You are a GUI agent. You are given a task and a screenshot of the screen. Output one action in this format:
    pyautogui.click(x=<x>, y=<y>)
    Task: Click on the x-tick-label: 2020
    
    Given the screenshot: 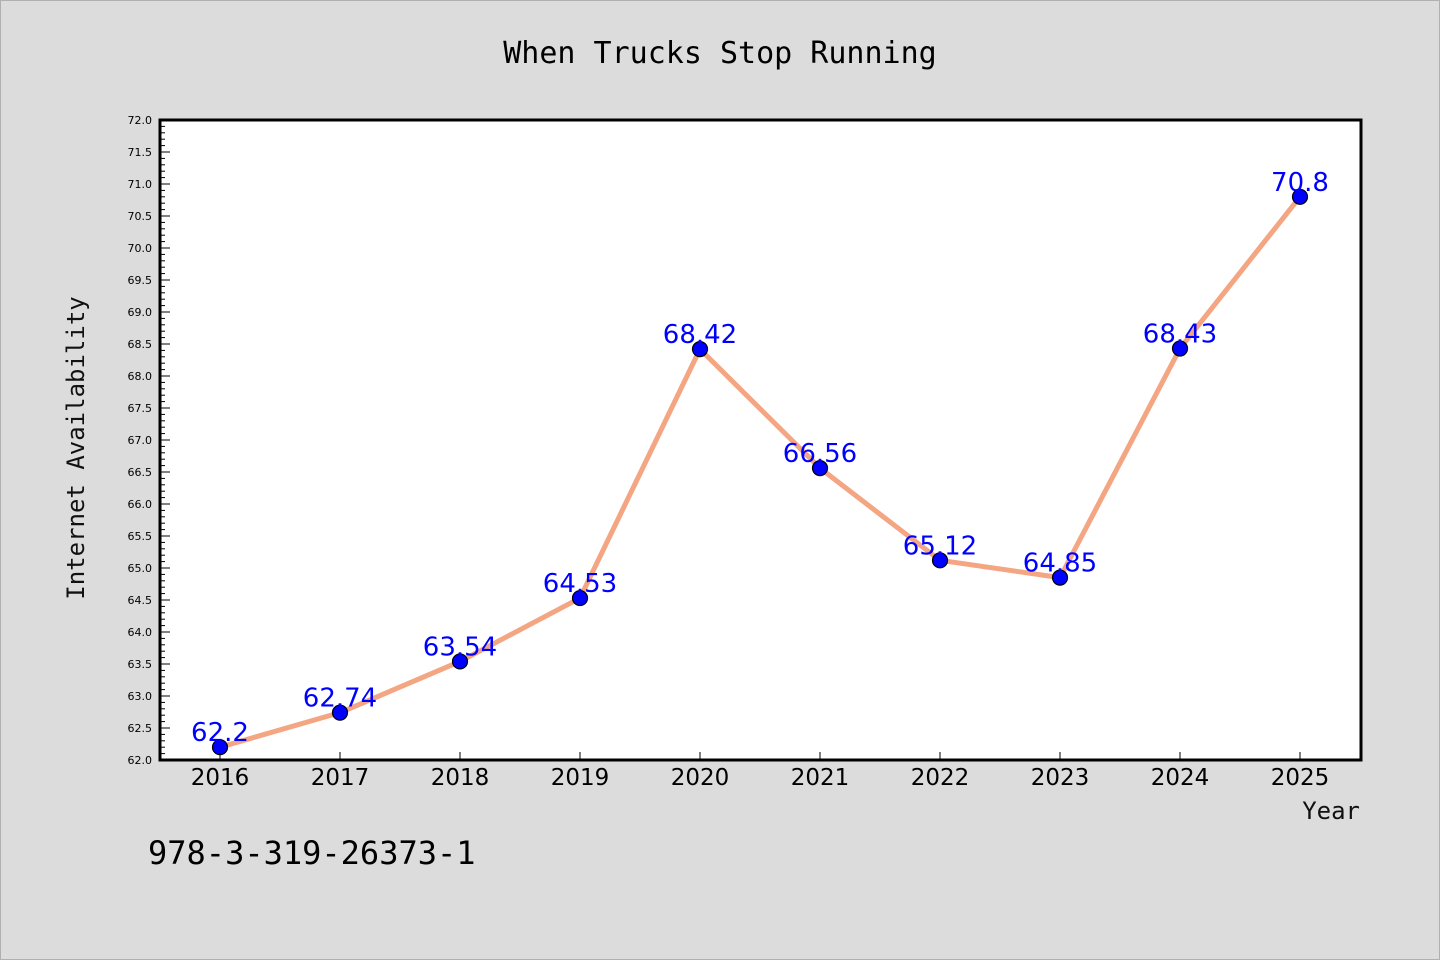 What is the action you would take?
    pyautogui.click(x=700, y=778)
    